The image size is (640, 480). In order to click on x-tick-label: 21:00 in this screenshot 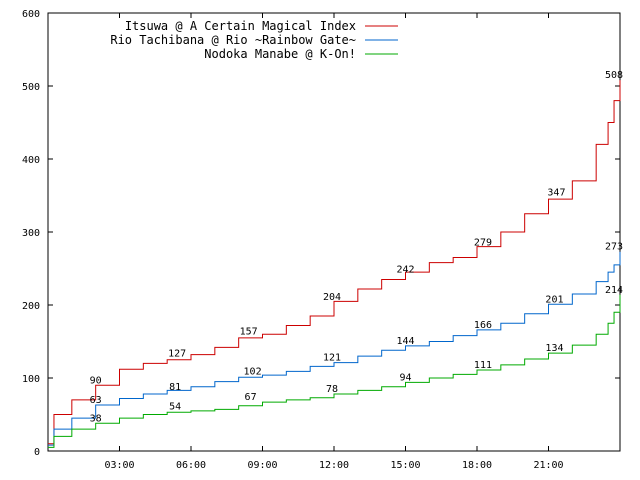, I will do `click(548, 465)`.